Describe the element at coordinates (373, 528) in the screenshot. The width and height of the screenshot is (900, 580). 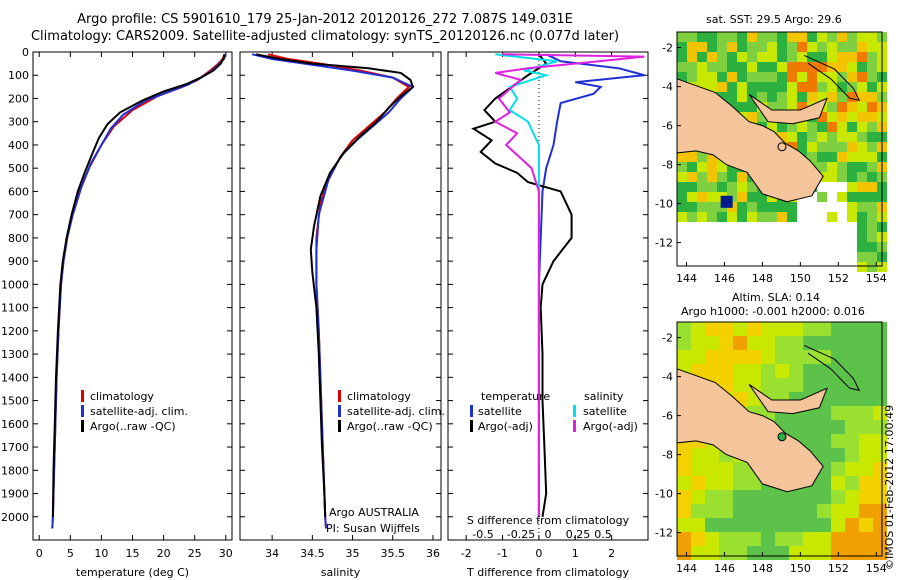
I see `salinity-note-pi: PI: Susan Wijffels` at that location.